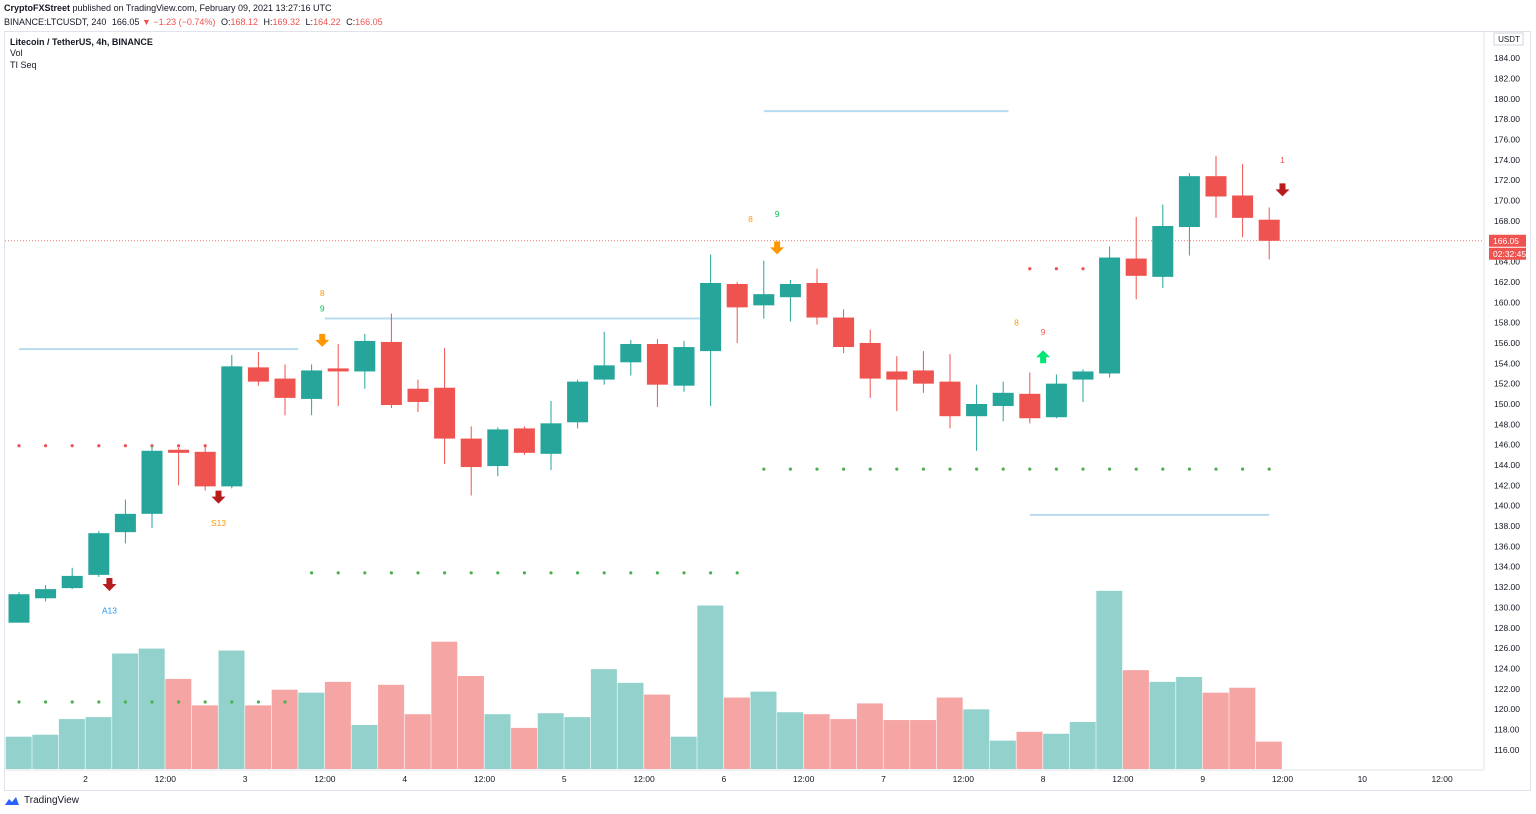  I want to click on countdown-badge, so click(1507, 253).